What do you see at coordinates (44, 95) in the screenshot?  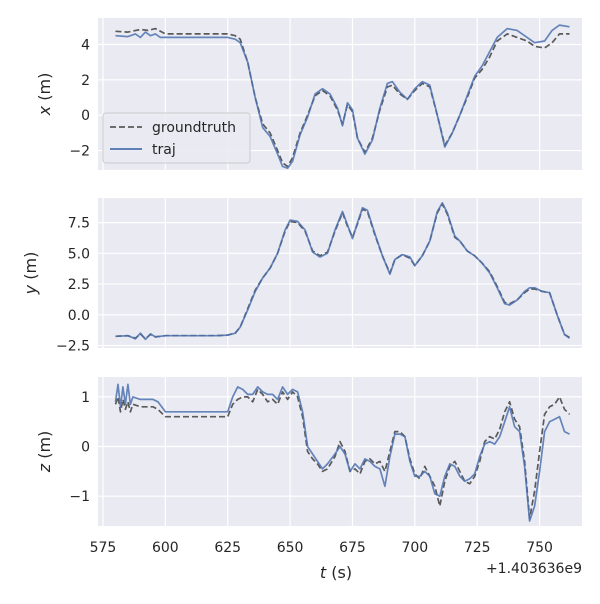 I see `y-axis-label: x (m)` at bounding box center [44, 95].